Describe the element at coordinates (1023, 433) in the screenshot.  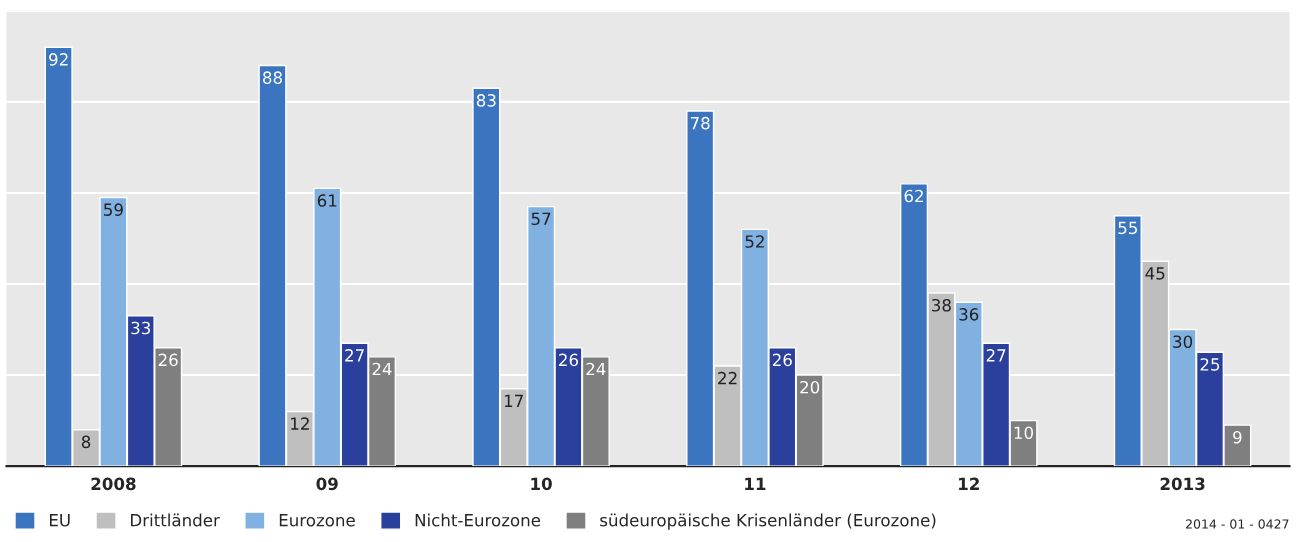
I see `data-label: 10` at that location.